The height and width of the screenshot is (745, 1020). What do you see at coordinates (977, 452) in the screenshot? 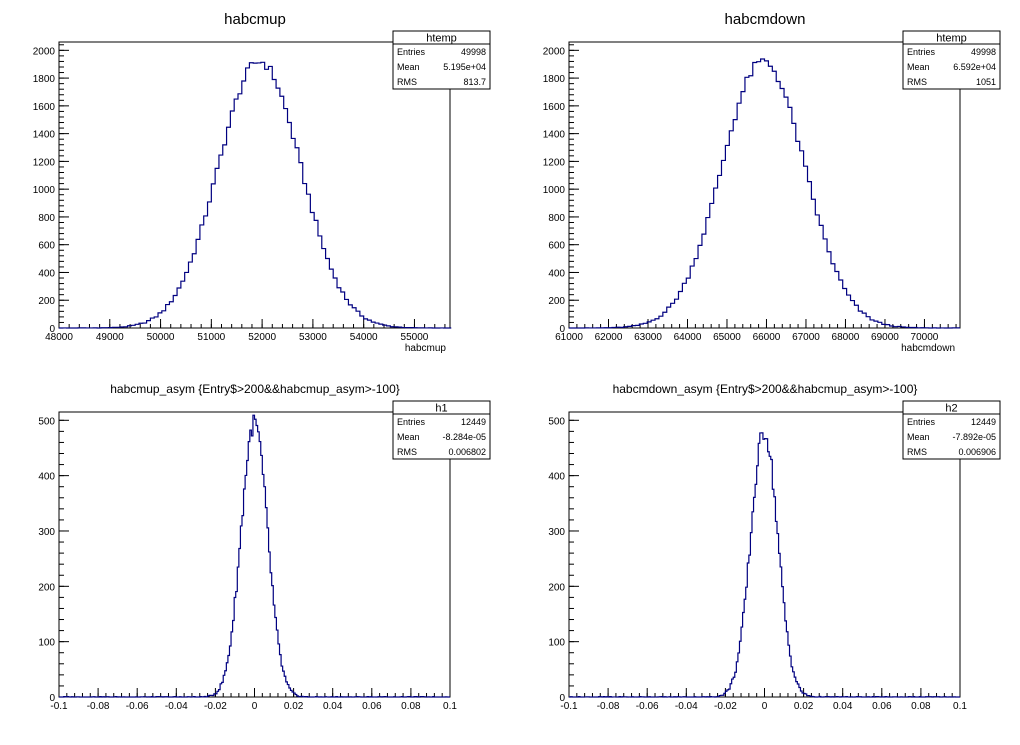
I see `stats-row-value: 0.006906` at bounding box center [977, 452].